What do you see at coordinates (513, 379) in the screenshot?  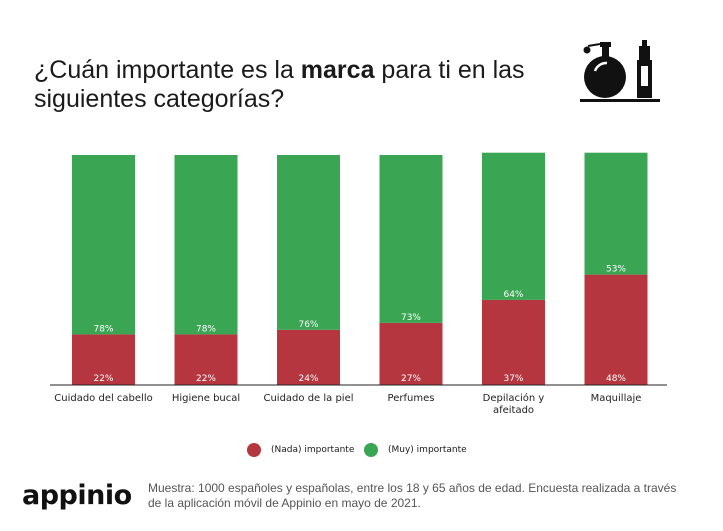 I see `data-label-low: 37%` at bounding box center [513, 379].